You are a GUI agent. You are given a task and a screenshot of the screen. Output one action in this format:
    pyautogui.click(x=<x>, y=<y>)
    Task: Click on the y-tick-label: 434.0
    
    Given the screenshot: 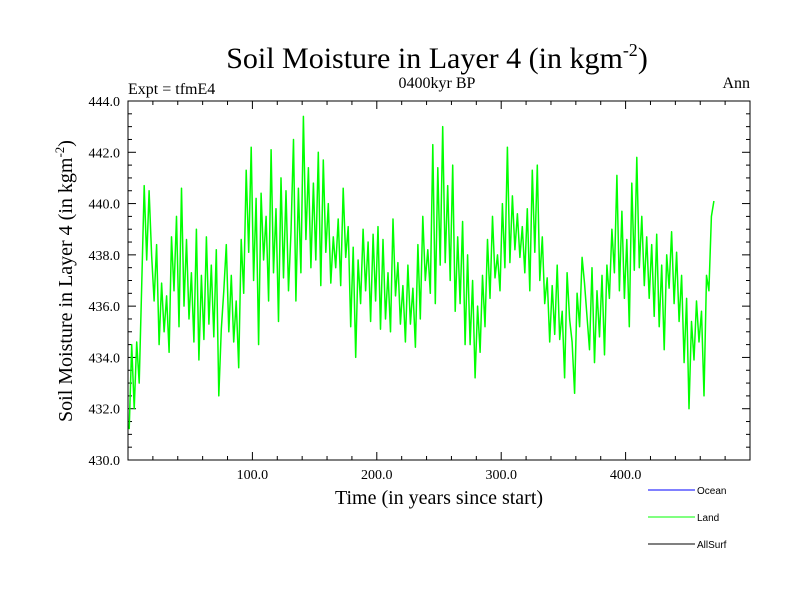 What is the action you would take?
    pyautogui.click(x=105, y=358)
    